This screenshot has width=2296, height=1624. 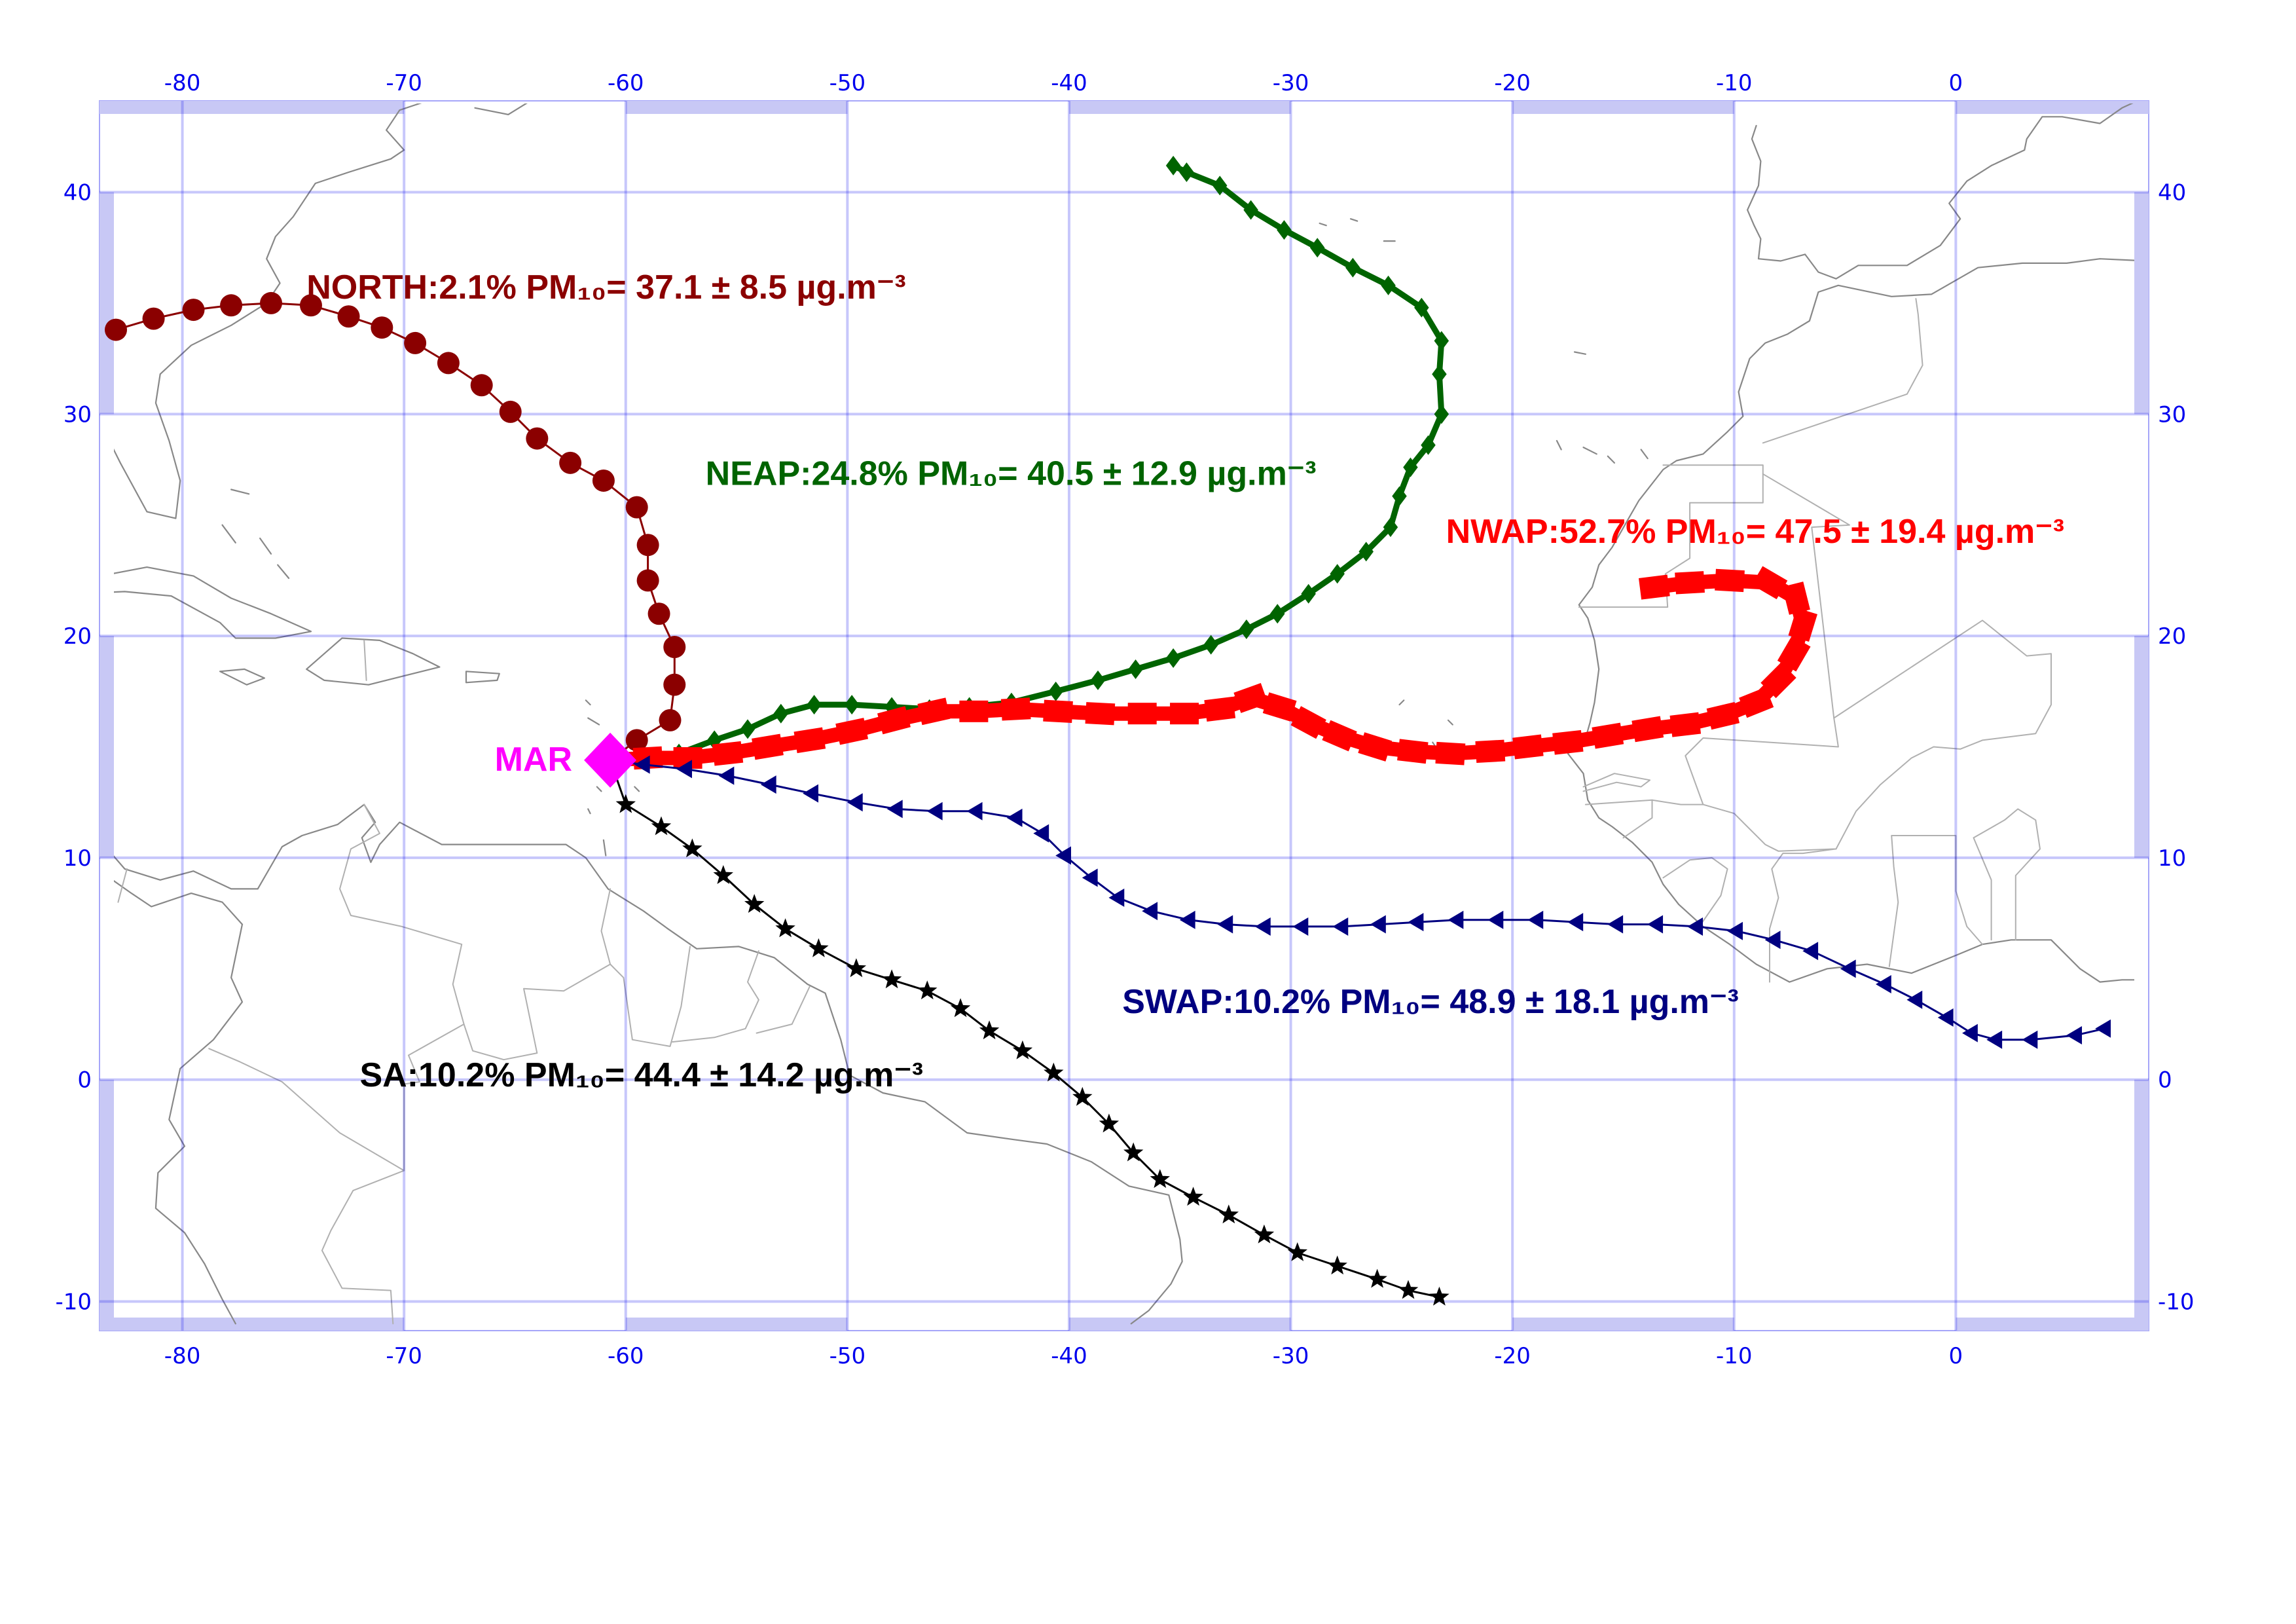 I want to click on lat-tick-label-left: 40, so click(x=78, y=193).